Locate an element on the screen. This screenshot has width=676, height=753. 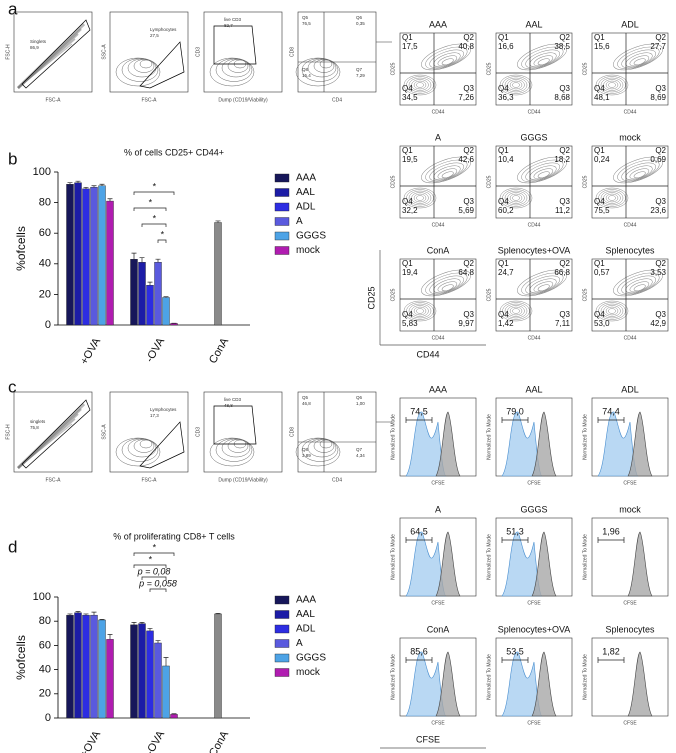
significance-label: p = 0,058 is located at coordinates (157, 583).